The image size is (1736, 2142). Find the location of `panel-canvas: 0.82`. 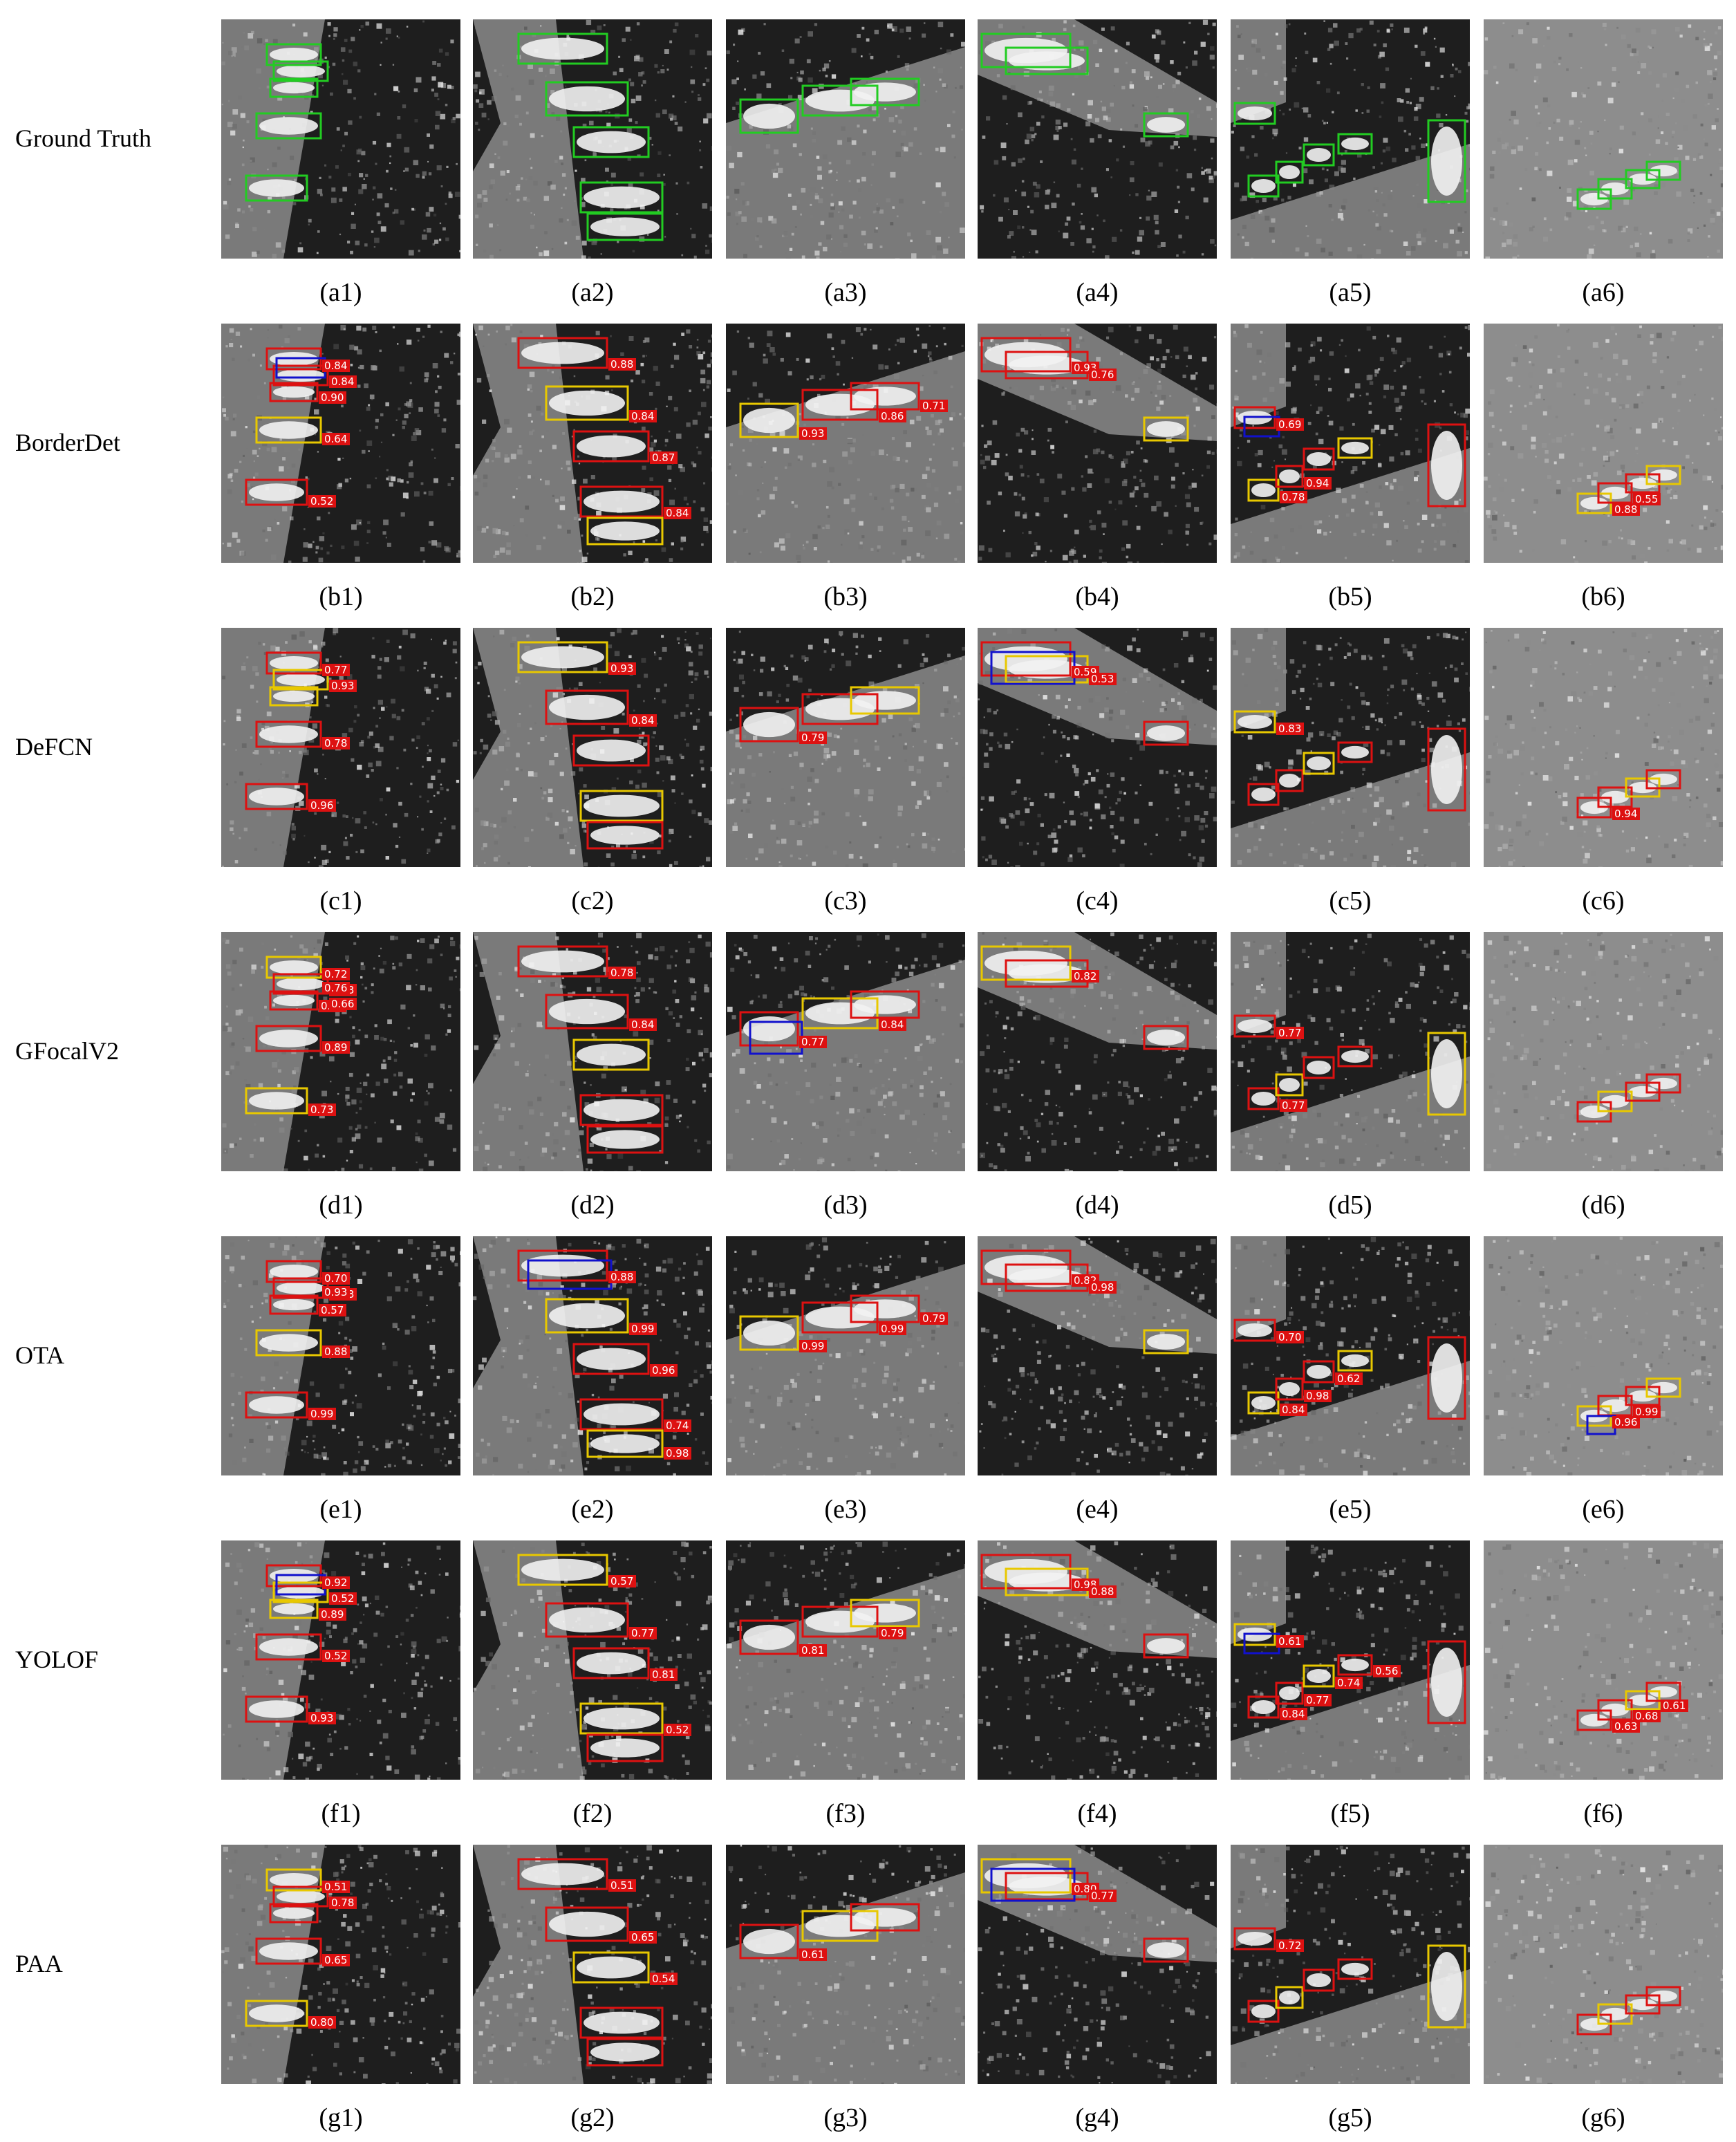

panel-canvas: 0.82 is located at coordinates (1097, 1051).